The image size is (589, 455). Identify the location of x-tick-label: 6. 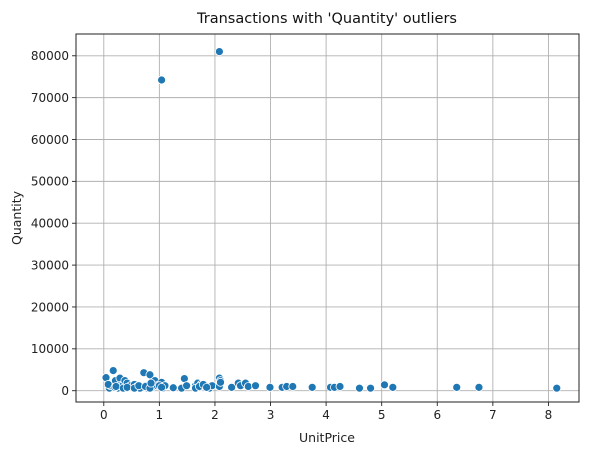
(437, 415).